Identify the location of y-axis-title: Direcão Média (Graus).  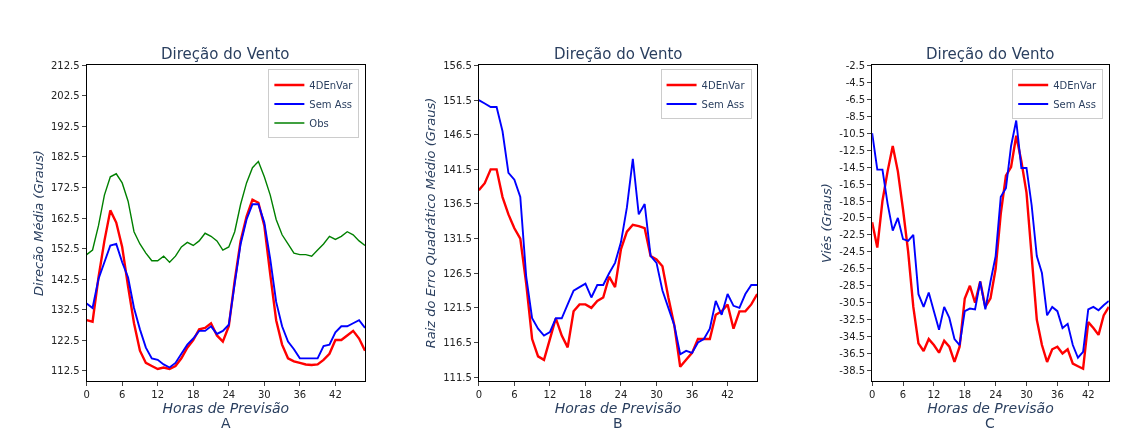
(38, 223).